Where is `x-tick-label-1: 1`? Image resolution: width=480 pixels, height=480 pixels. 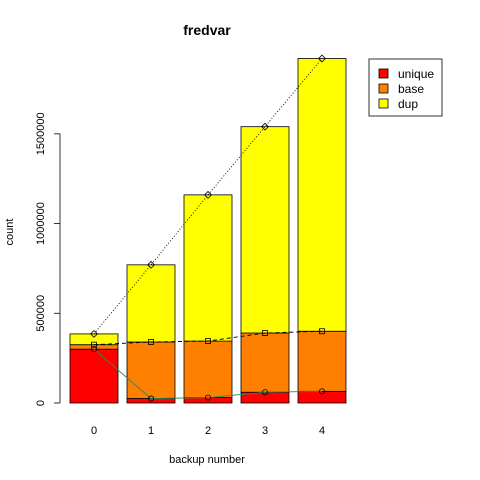 x-tick-label-1: 1 is located at coordinates (151, 431).